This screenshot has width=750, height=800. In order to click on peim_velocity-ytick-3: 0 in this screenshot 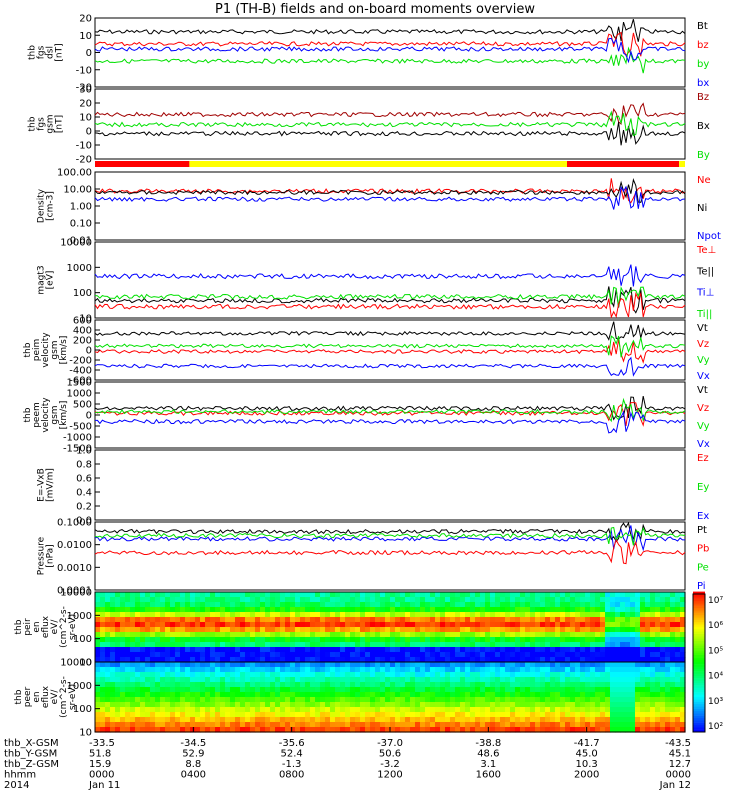, I will do `click(89, 351)`.